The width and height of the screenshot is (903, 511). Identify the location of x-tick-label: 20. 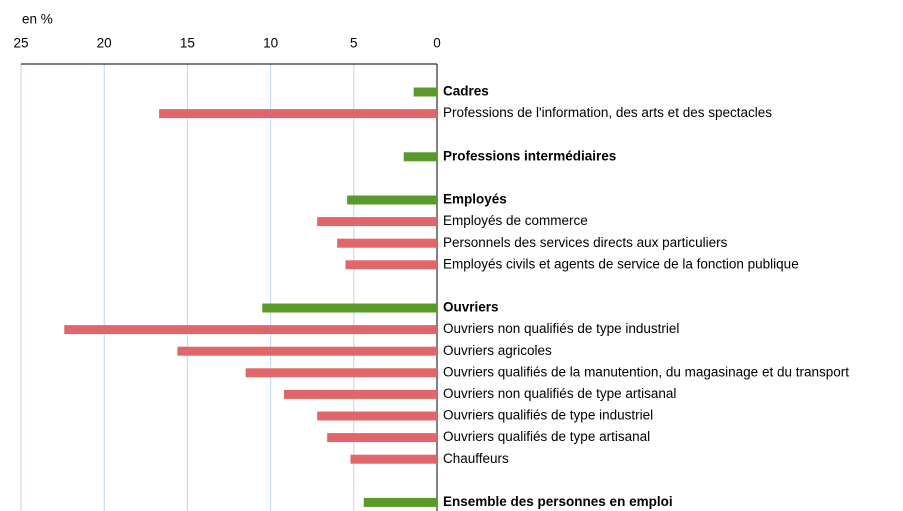
(104, 43).